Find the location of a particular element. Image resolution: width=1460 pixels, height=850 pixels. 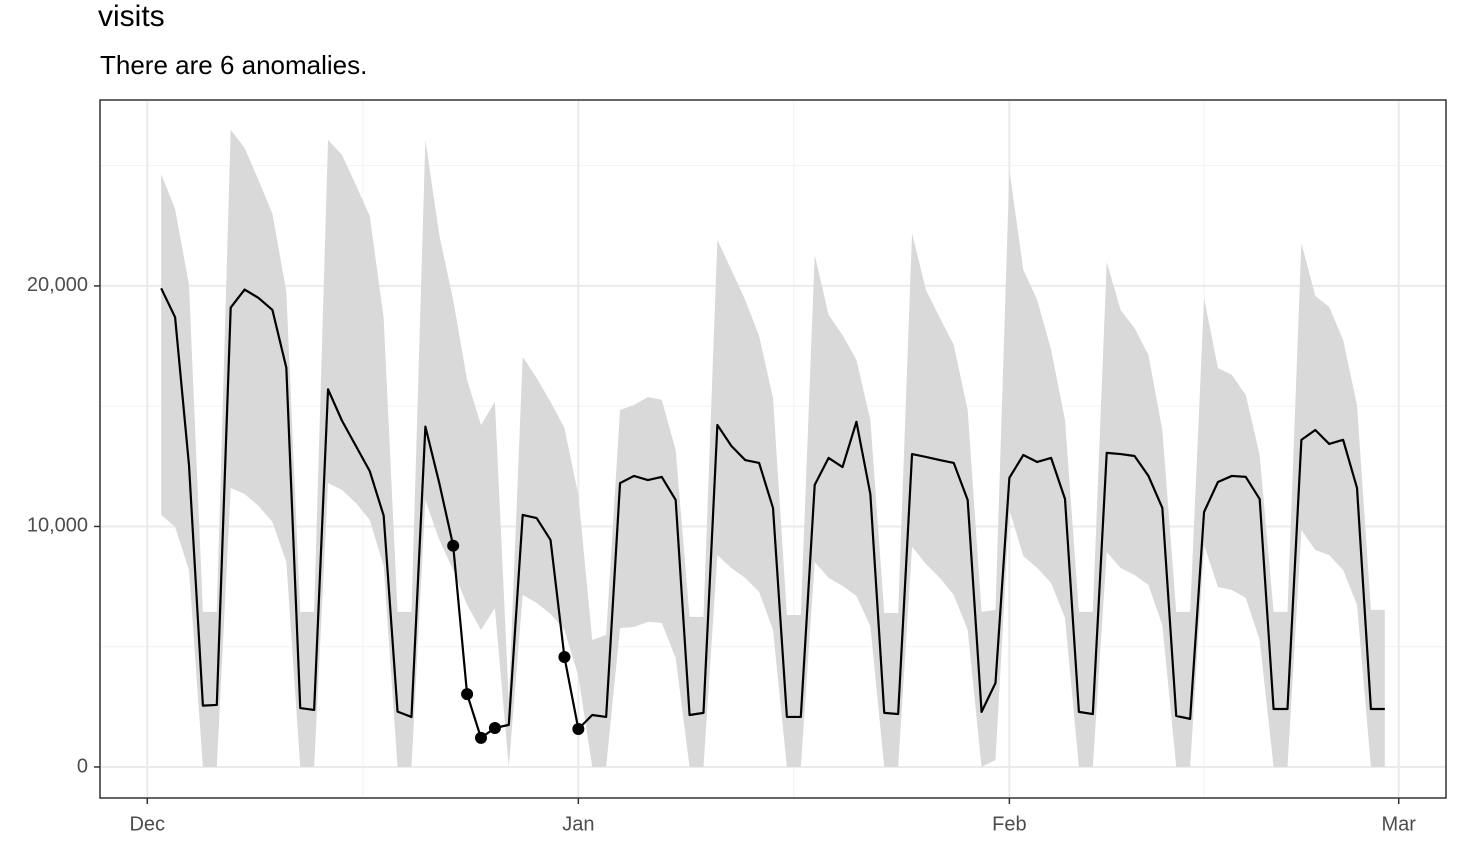

y-tick-label: 0 is located at coordinates (82, 766).